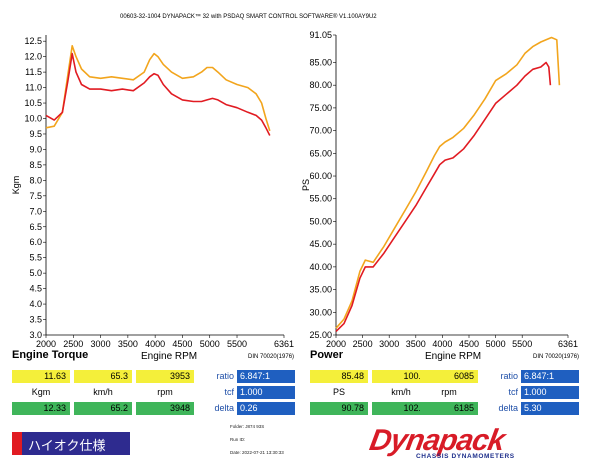 Image resolution: width=596 pixels, height=473 pixels. I want to click on torque-y-tick-label: 3.5, so click(35, 320).